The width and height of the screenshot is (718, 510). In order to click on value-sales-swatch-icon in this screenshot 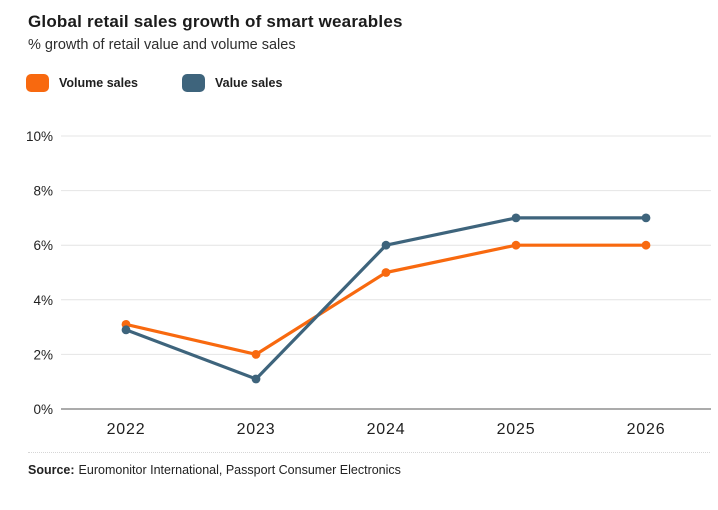, I will do `click(193, 83)`.